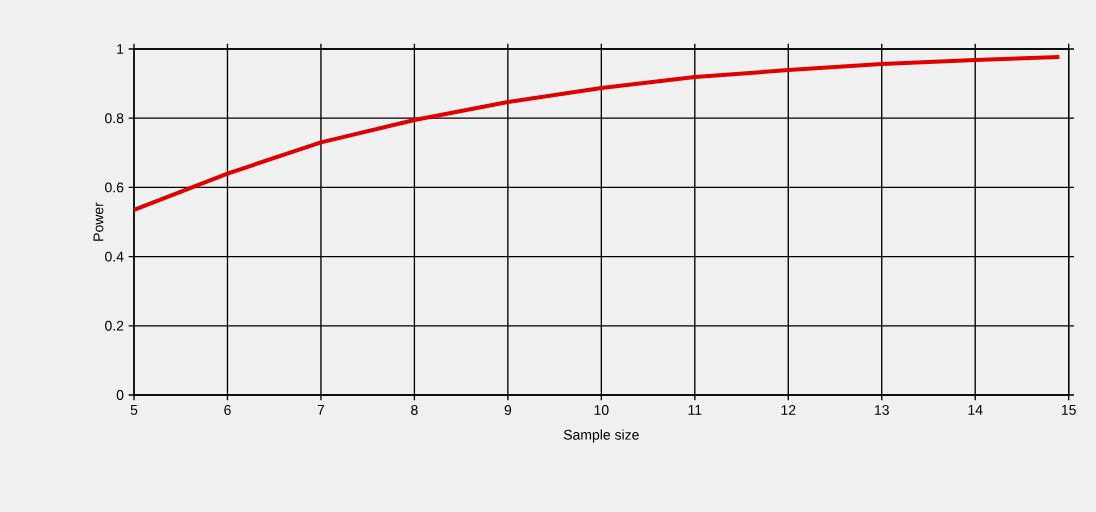 Image resolution: width=1096 pixels, height=512 pixels. What do you see at coordinates (975, 410) in the screenshot?
I see `x-tick-label: 14` at bounding box center [975, 410].